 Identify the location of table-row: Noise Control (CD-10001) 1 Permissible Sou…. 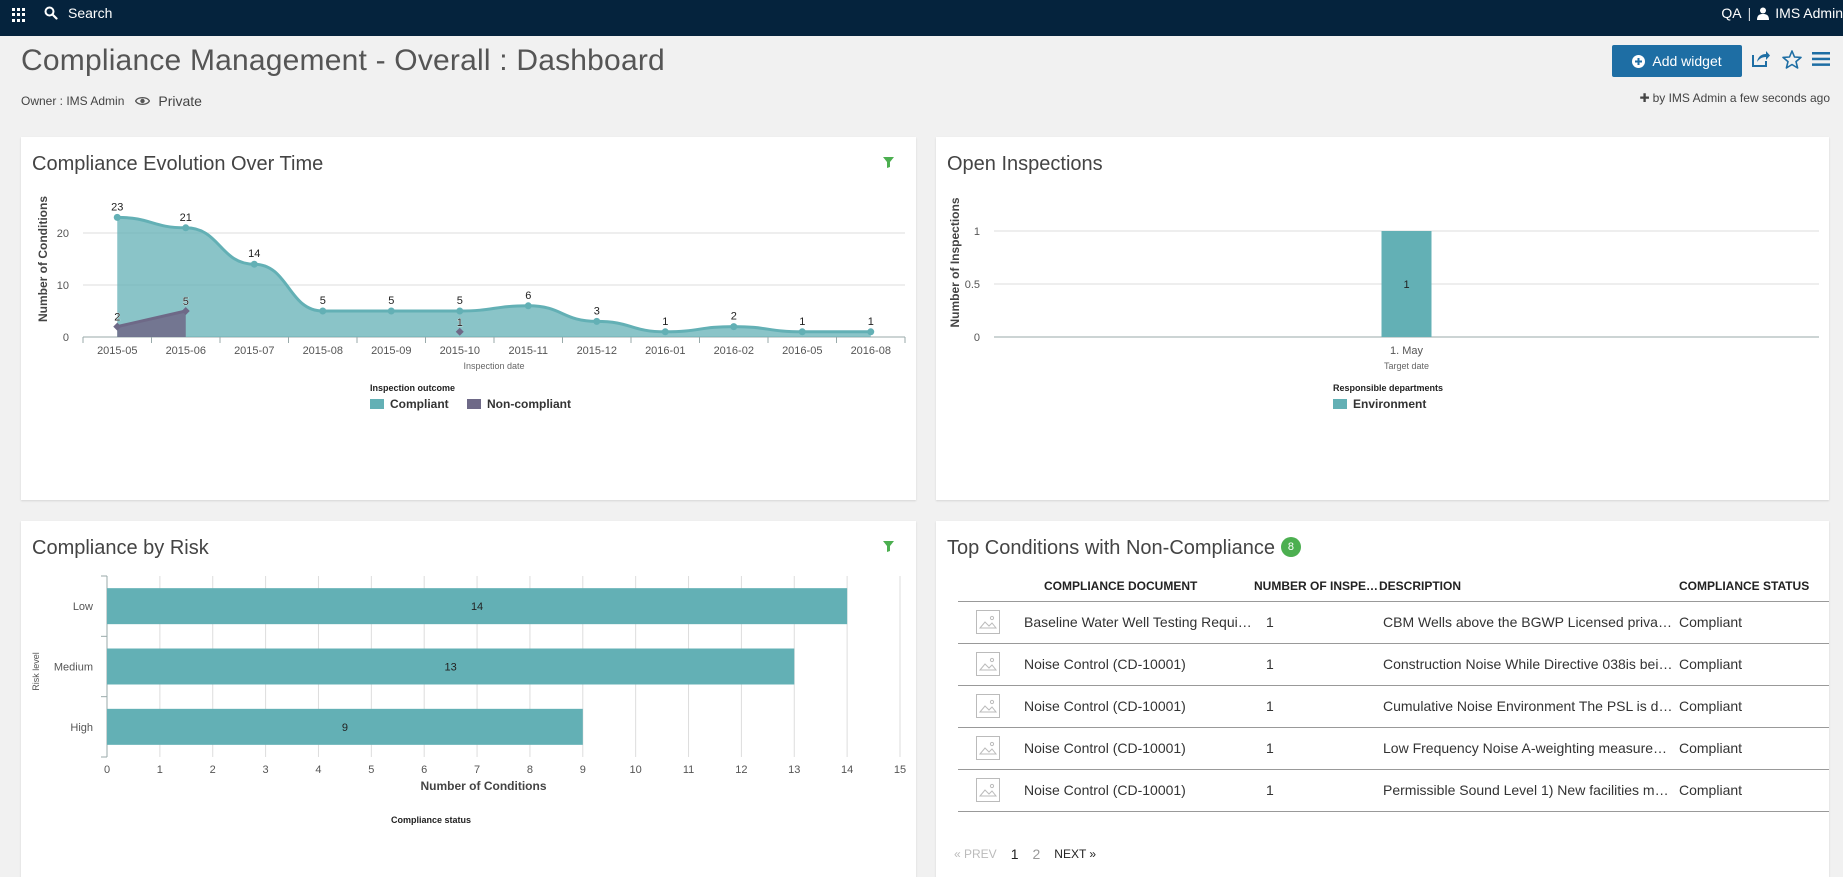
(1393, 790).